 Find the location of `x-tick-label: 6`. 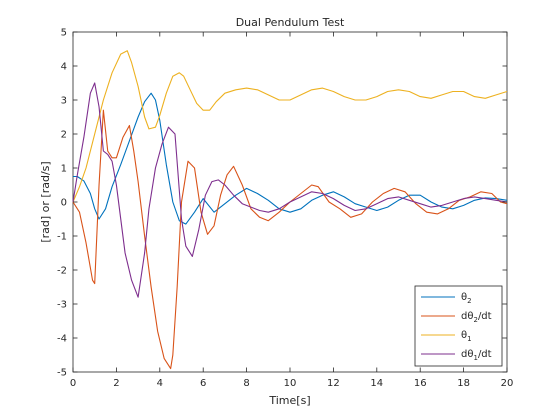

x-tick-label: 6 is located at coordinates (203, 383).